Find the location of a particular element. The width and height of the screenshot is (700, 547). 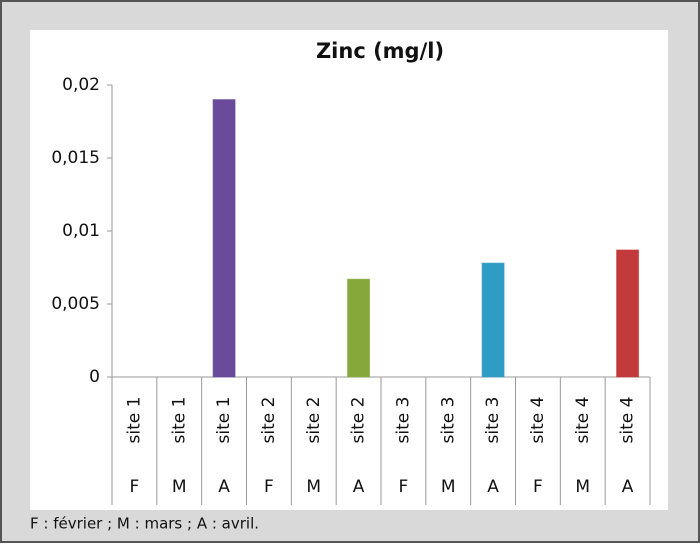

chart-title: Zinc (mg/l) is located at coordinates (380, 51).